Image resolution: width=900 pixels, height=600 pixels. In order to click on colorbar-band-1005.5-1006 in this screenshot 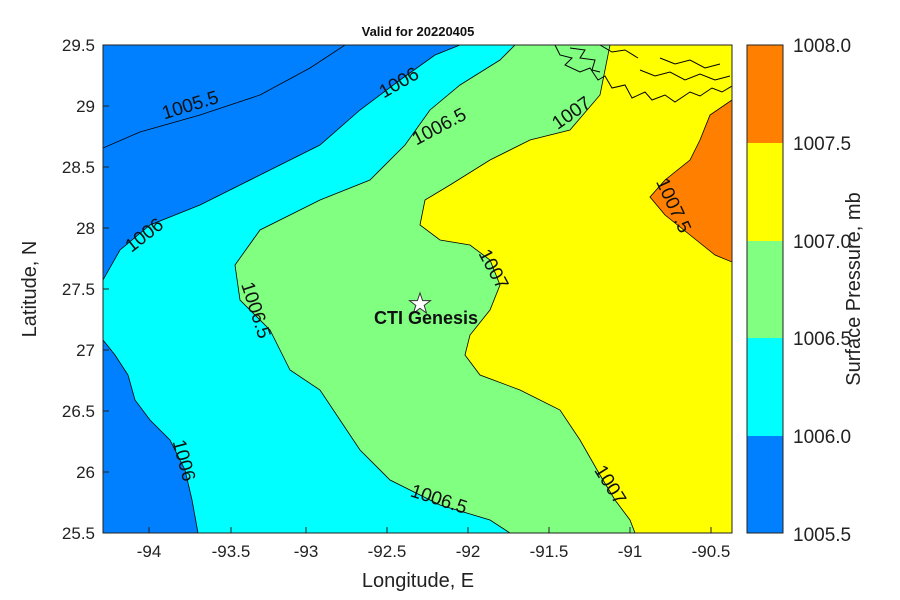, I will do `click(765, 484)`.